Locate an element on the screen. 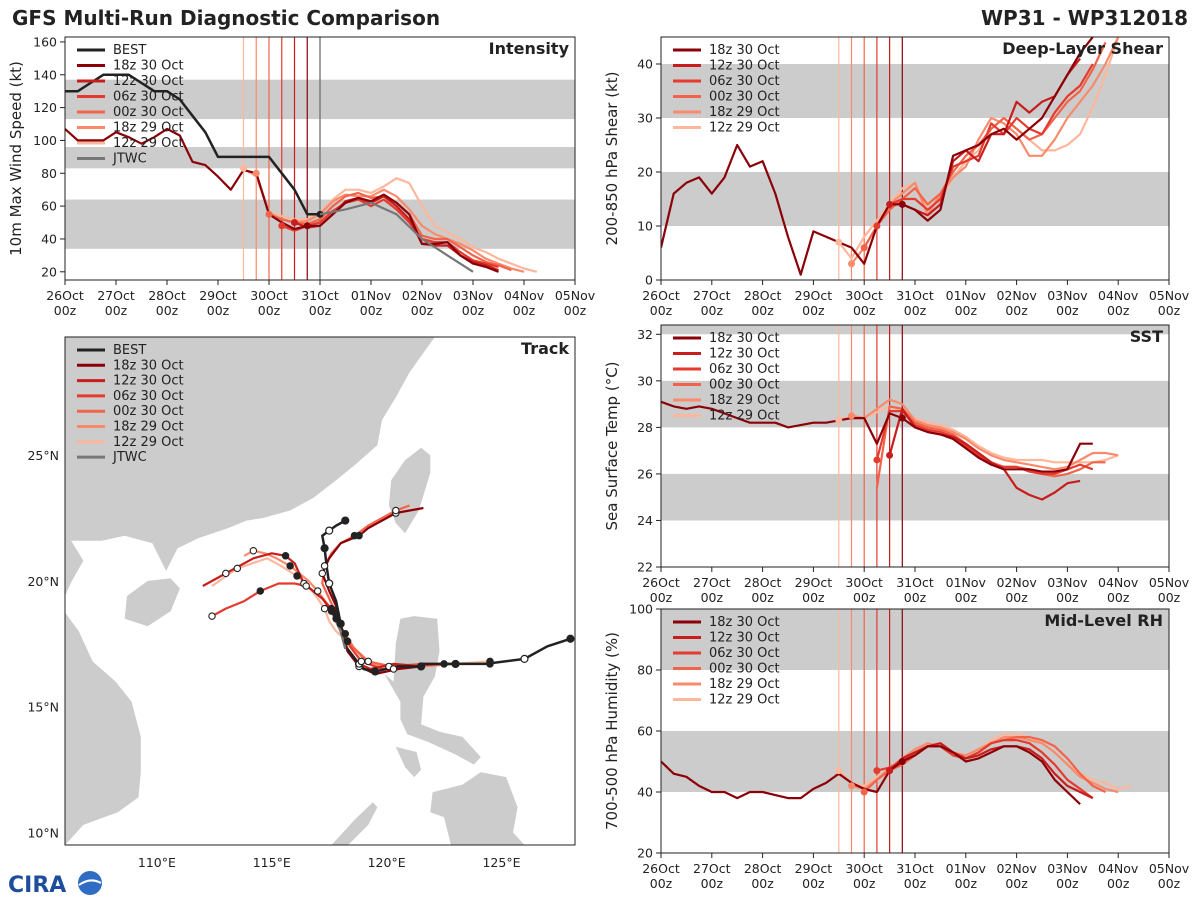 The image size is (1200, 900). mindoro-island is located at coordinates (408, 762).